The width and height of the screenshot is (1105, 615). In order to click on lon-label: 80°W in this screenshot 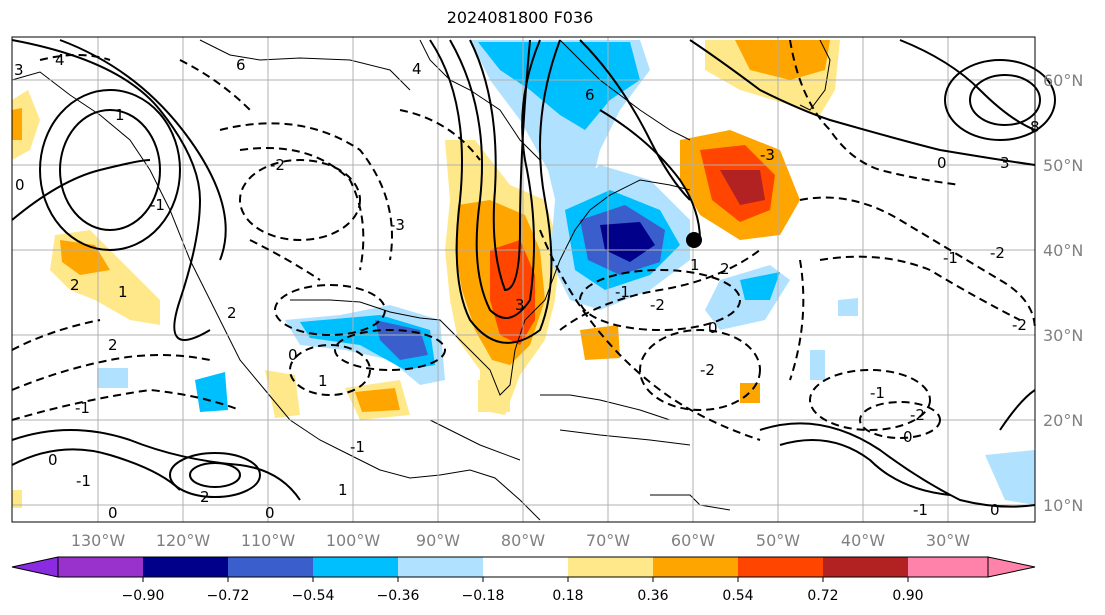, I will do `click(523, 540)`.